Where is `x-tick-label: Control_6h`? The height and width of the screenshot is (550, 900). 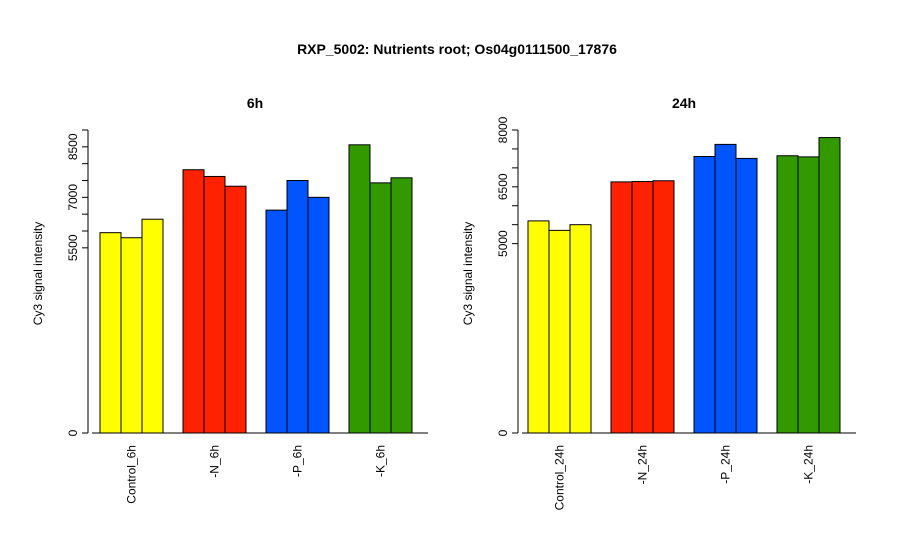 x-tick-label: Control_6h is located at coordinates (132, 474).